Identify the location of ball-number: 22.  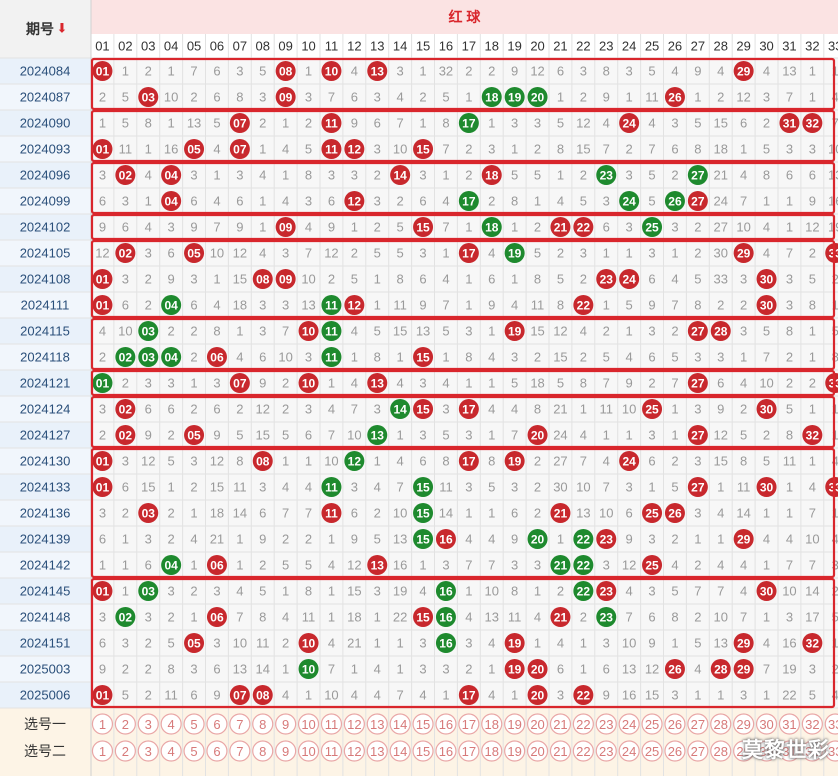
(584, 228).